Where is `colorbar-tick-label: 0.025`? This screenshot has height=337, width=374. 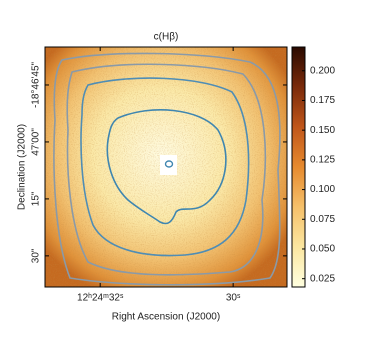 colorbar-tick-label: 0.025 is located at coordinates (322, 278).